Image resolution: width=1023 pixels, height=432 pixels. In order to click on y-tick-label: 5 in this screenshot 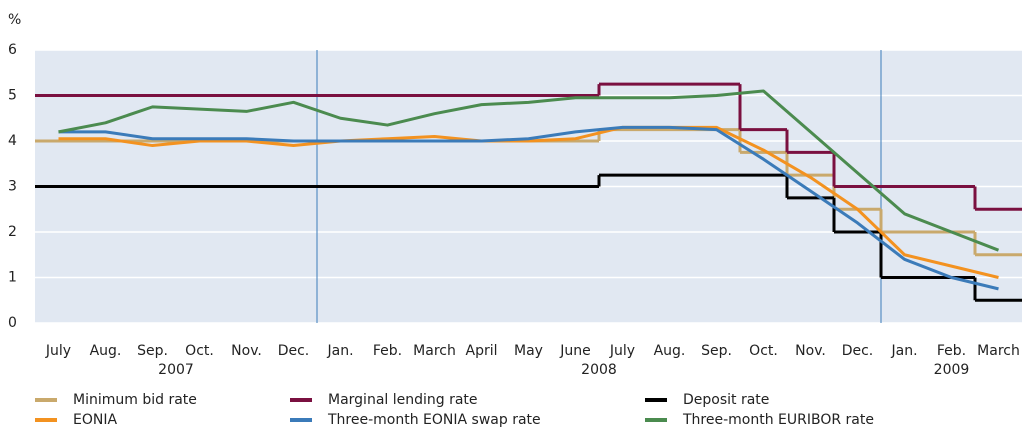, I will do `click(12, 96)`.